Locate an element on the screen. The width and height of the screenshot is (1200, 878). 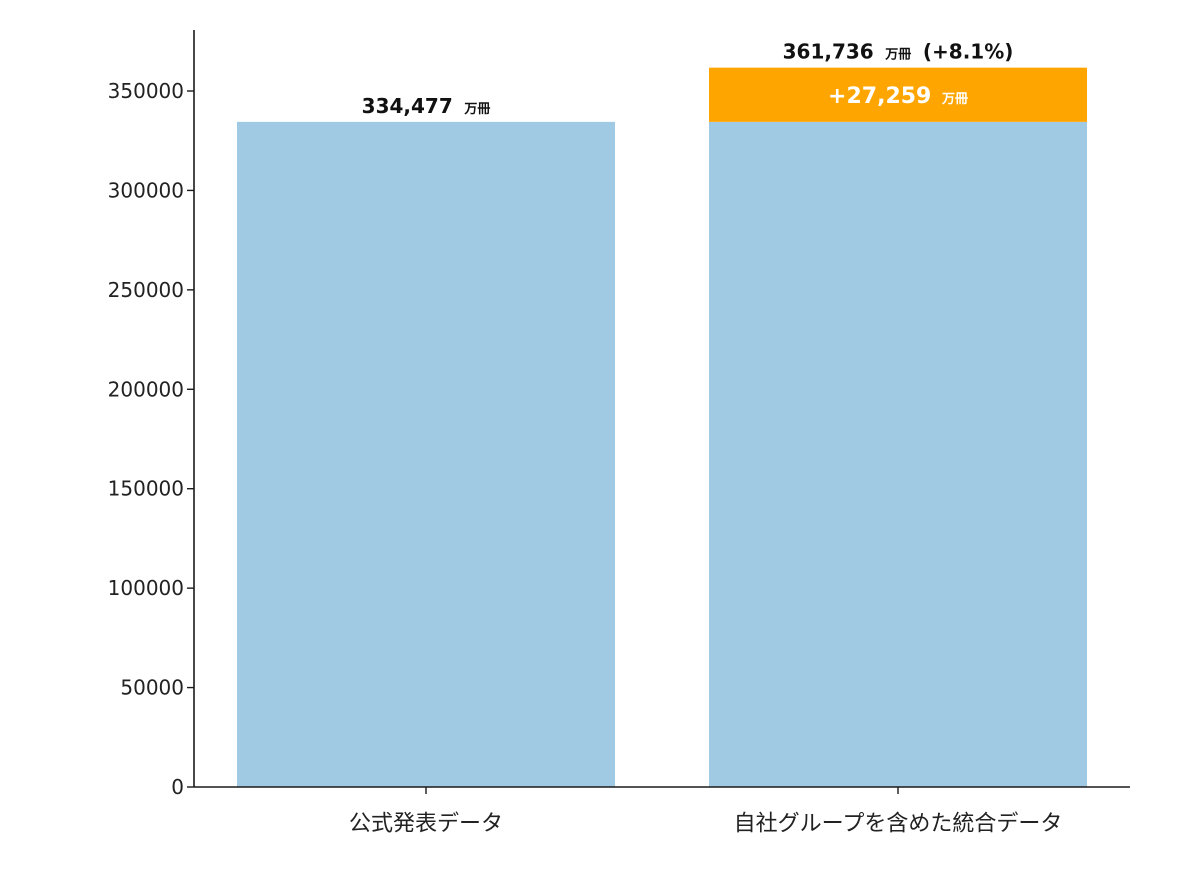
bar2-total-number: 361,736 is located at coordinates (828, 52).